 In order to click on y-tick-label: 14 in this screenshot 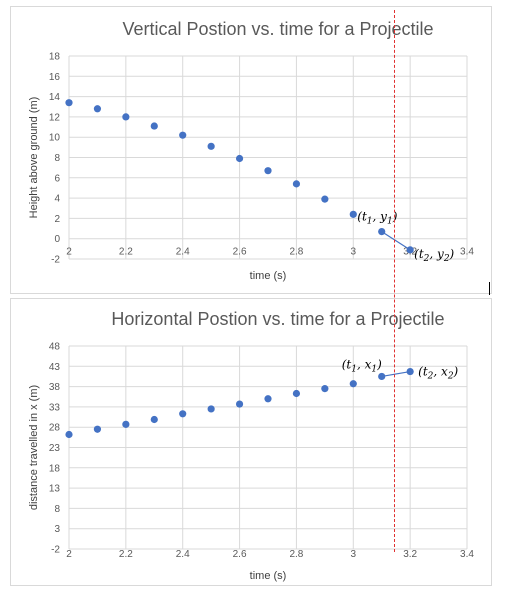, I will do `click(55, 97)`.